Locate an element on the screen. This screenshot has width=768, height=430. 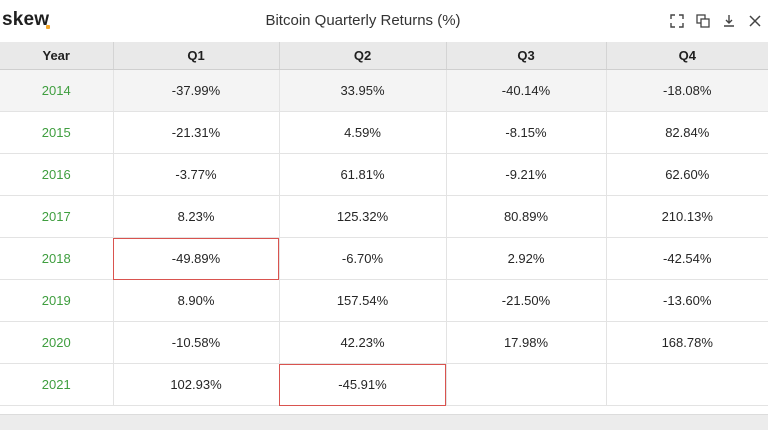
return-cell-q2: 157.54% is located at coordinates (363, 300).